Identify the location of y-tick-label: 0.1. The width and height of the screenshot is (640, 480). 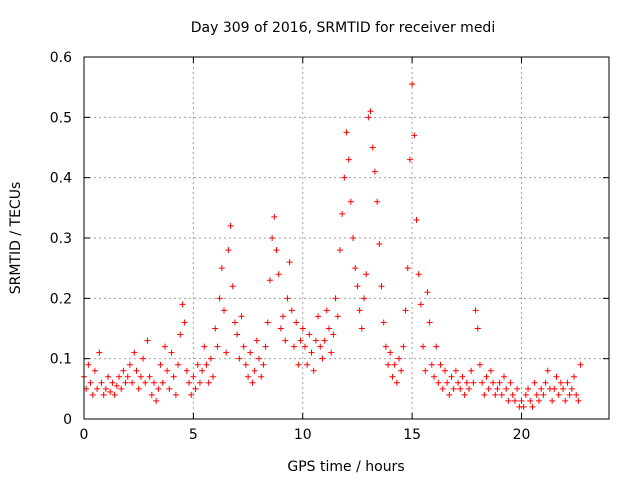
(61, 360).